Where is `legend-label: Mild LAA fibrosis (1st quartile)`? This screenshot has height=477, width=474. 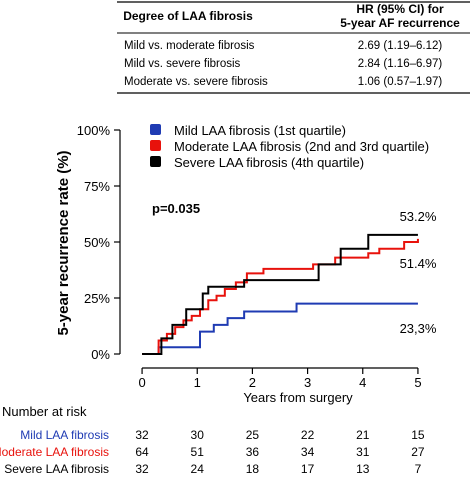
legend-label: Mild LAA fibrosis (1st quartile) is located at coordinates (260, 130).